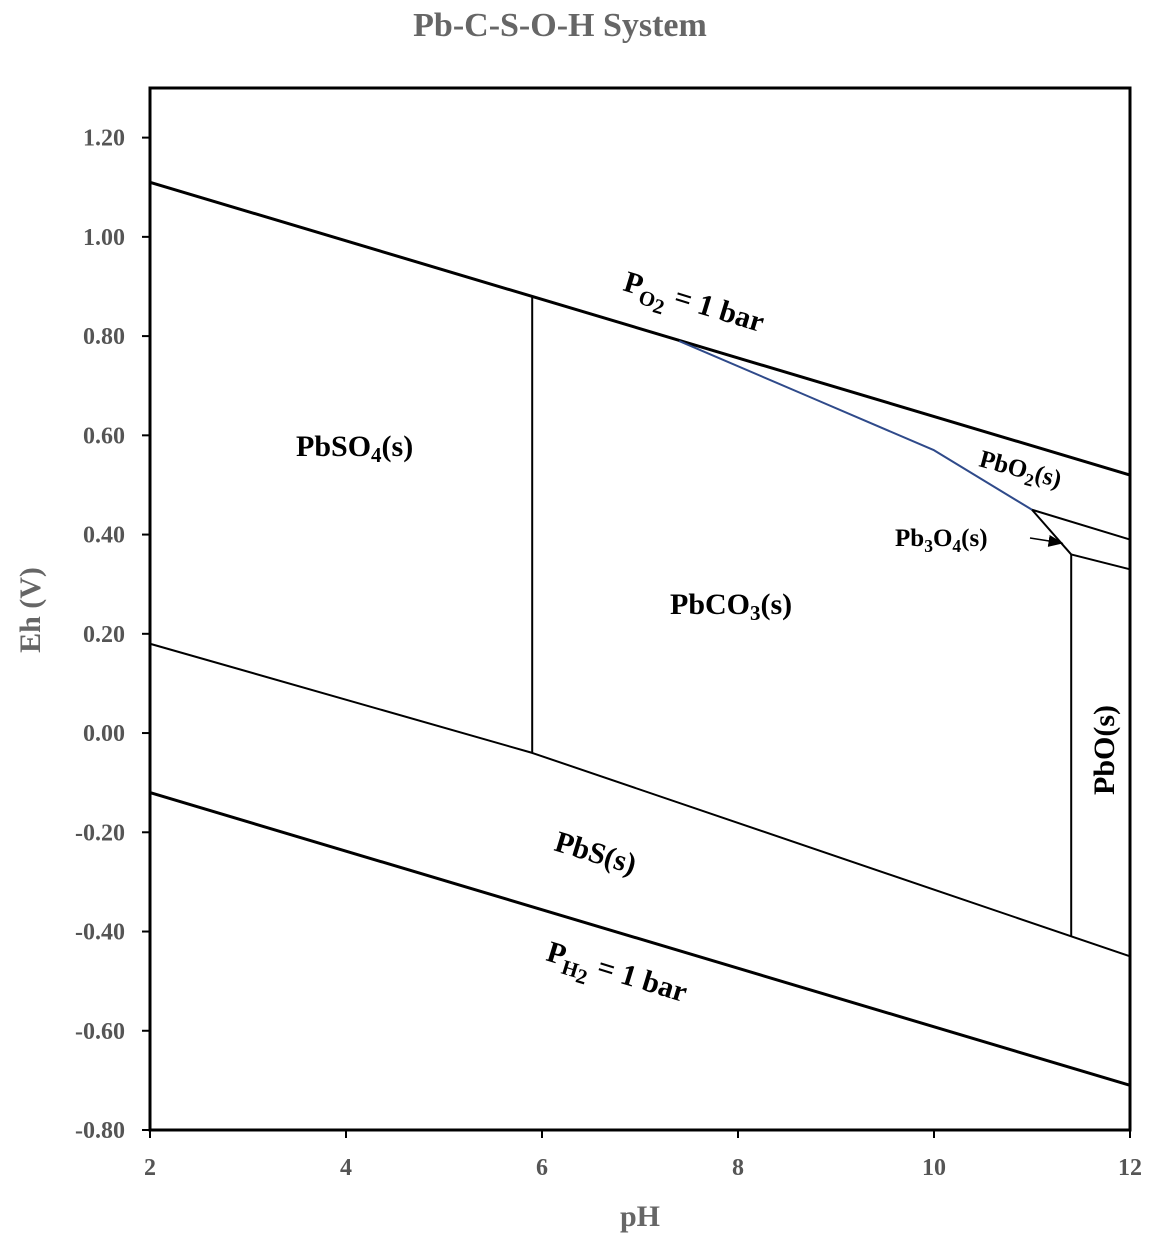 The width and height of the screenshot is (1151, 1234). I want to click on x-tick-label: 6, so click(542, 1168).